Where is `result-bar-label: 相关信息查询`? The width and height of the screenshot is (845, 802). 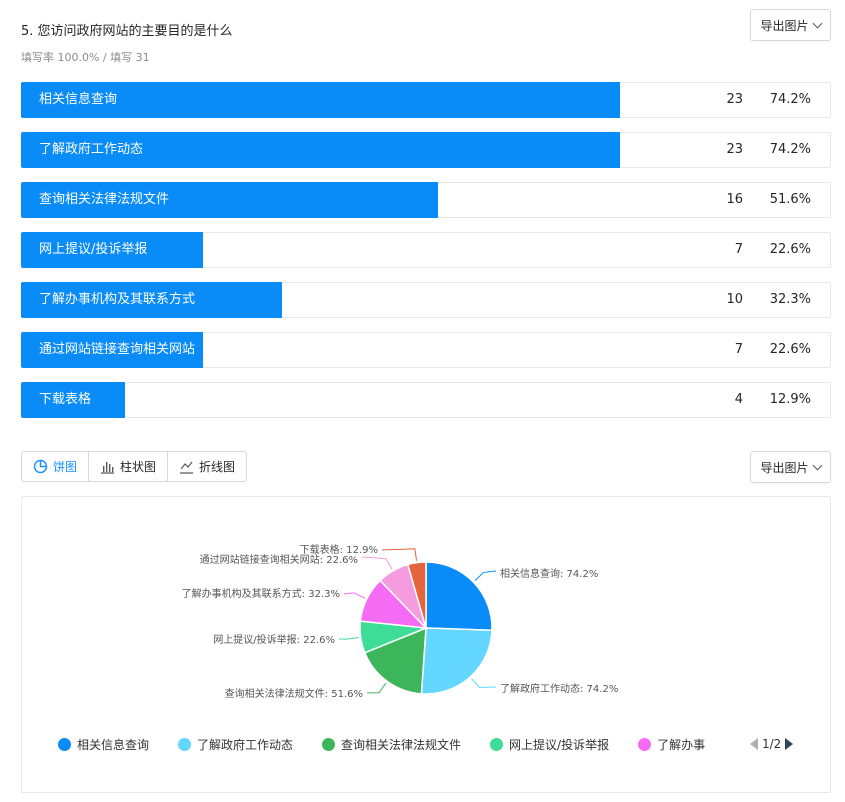 result-bar-label: 相关信息查询 is located at coordinates (78, 99).